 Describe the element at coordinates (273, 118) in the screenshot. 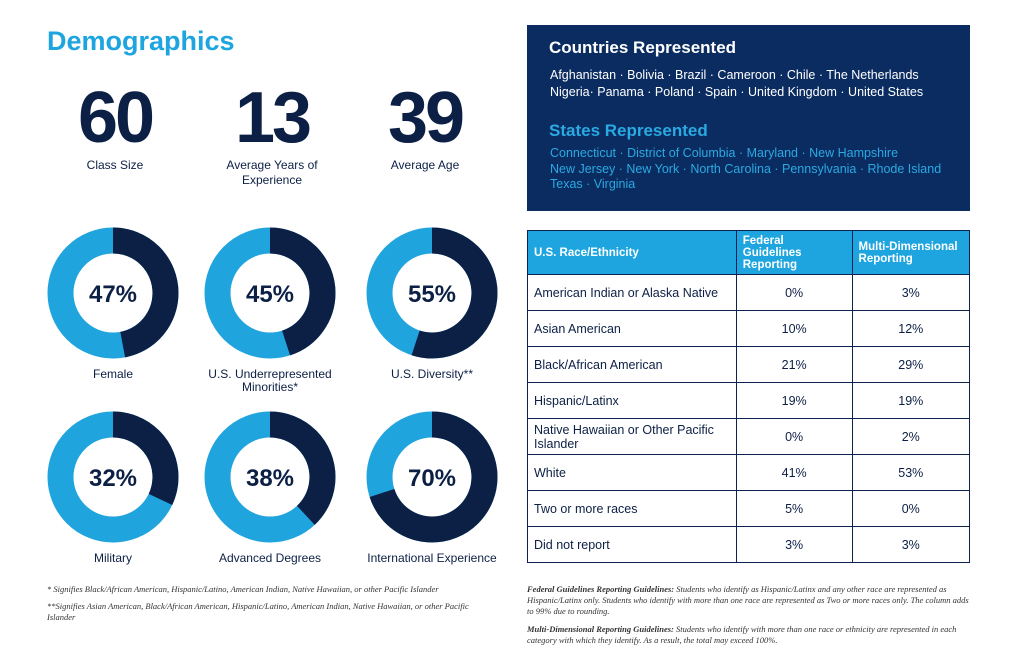

I see `stat-value: 13` at that location.